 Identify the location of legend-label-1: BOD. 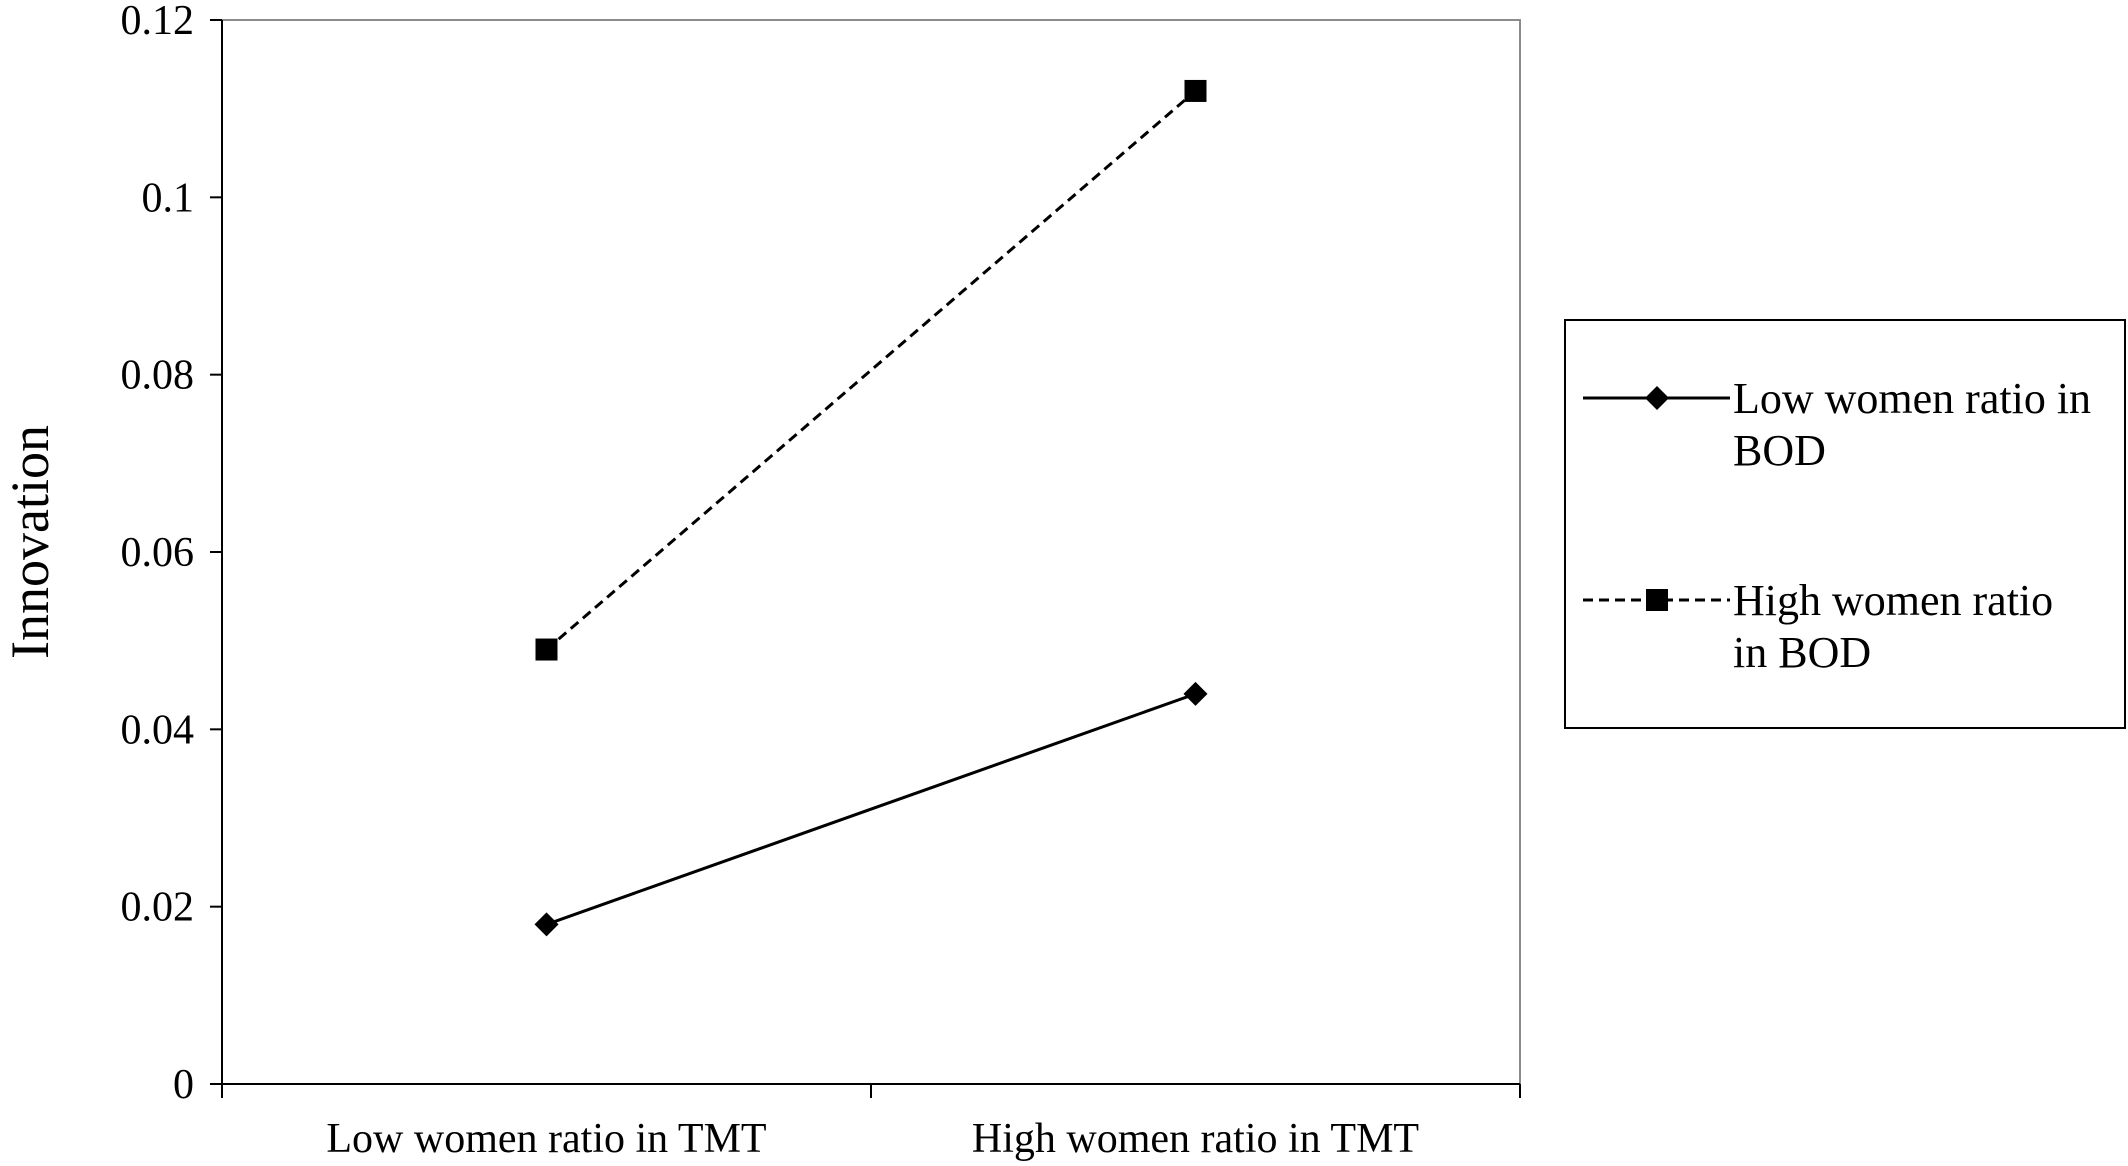
(1779, 450).